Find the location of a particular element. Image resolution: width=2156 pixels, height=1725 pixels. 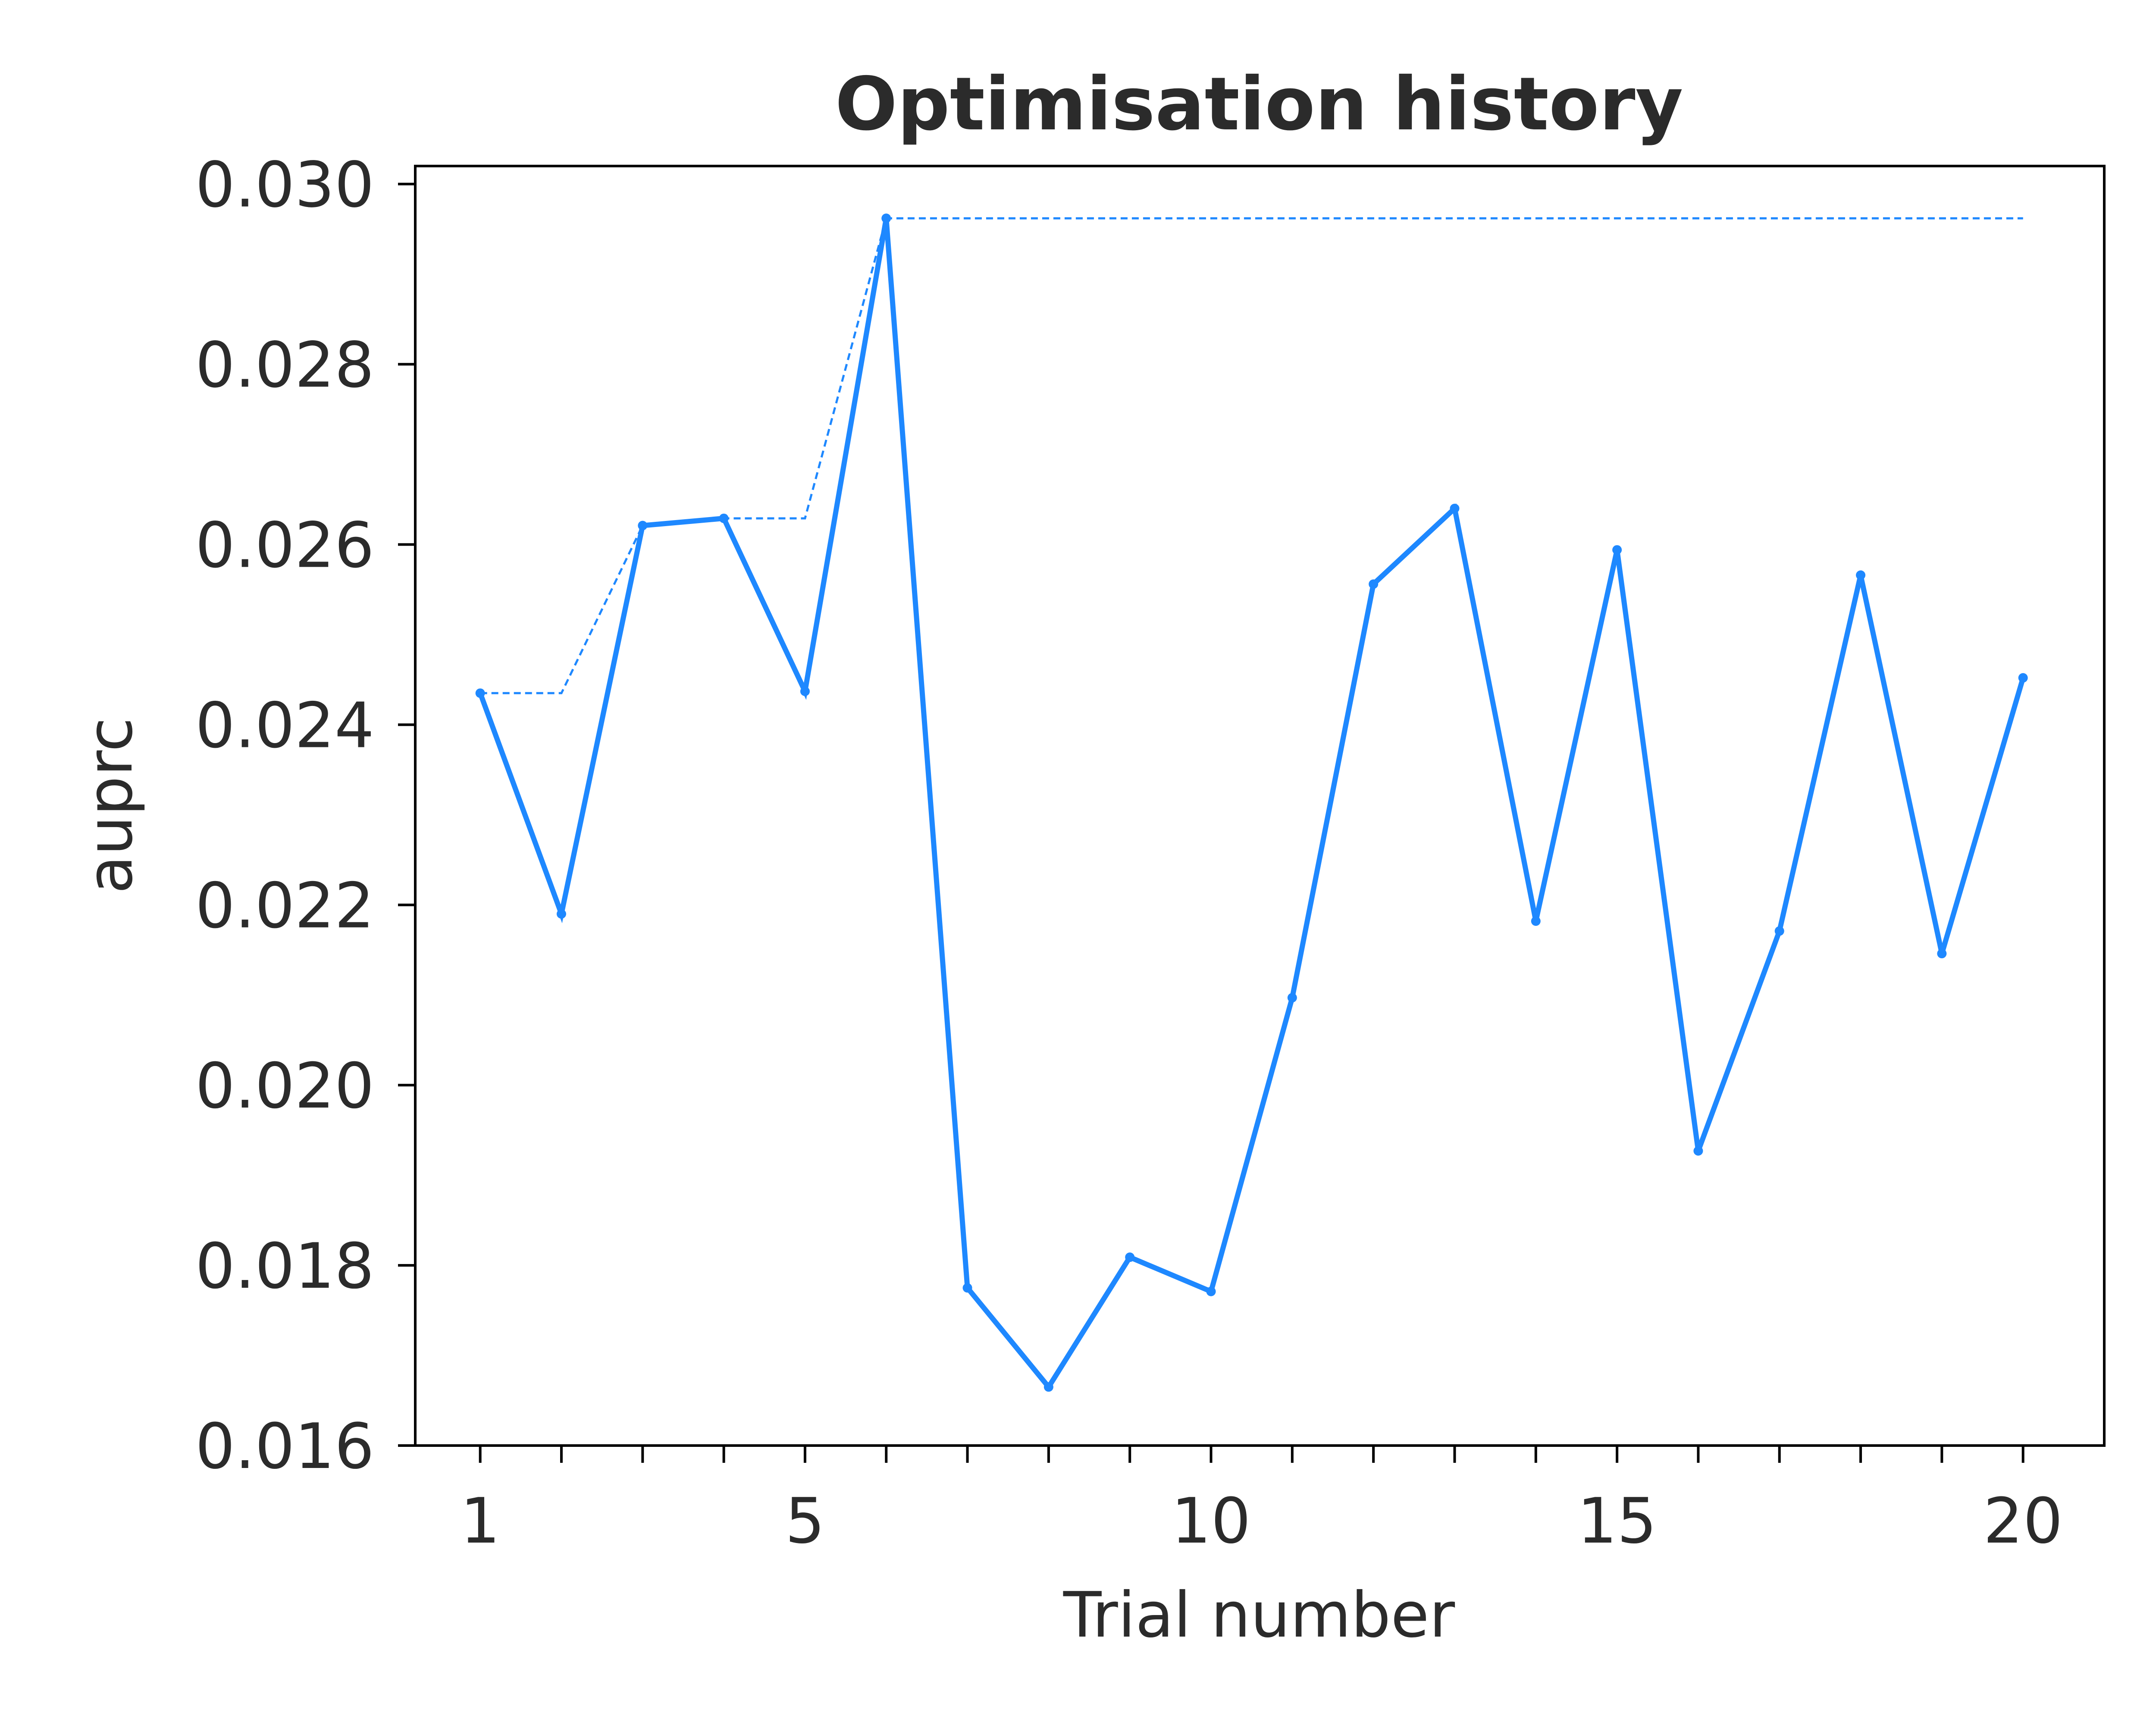

x-axis: 1 5 10 15 20 is located at coordinates (1262, 1502).